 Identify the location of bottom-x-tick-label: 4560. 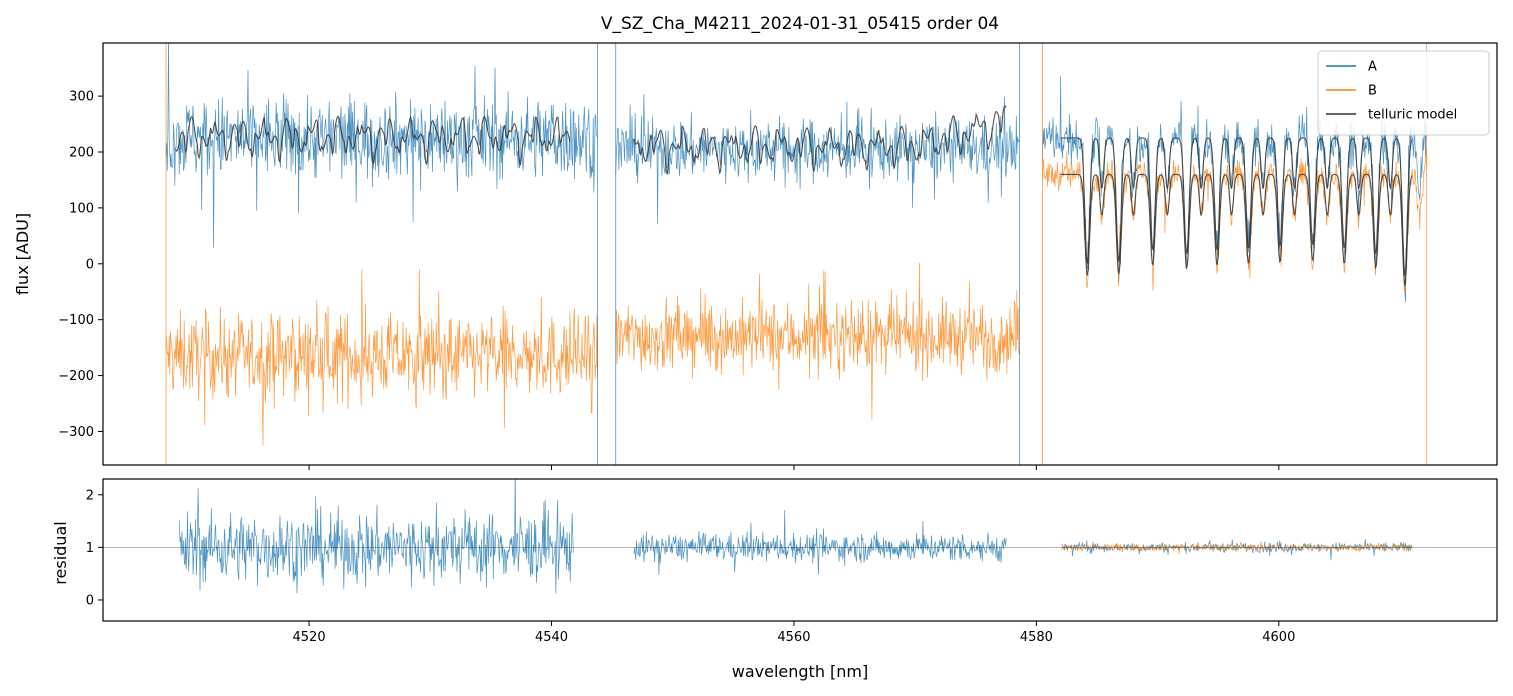
(793, 637).